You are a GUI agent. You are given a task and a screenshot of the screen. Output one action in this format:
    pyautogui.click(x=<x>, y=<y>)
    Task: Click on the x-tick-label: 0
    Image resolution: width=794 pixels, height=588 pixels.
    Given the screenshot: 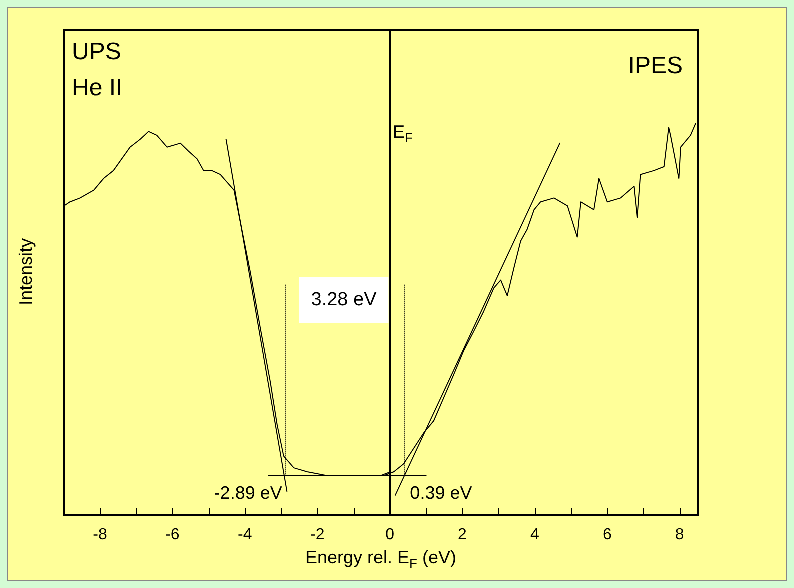 What is the action you would take?
    pyautogui.click(x=390, y=535)
    